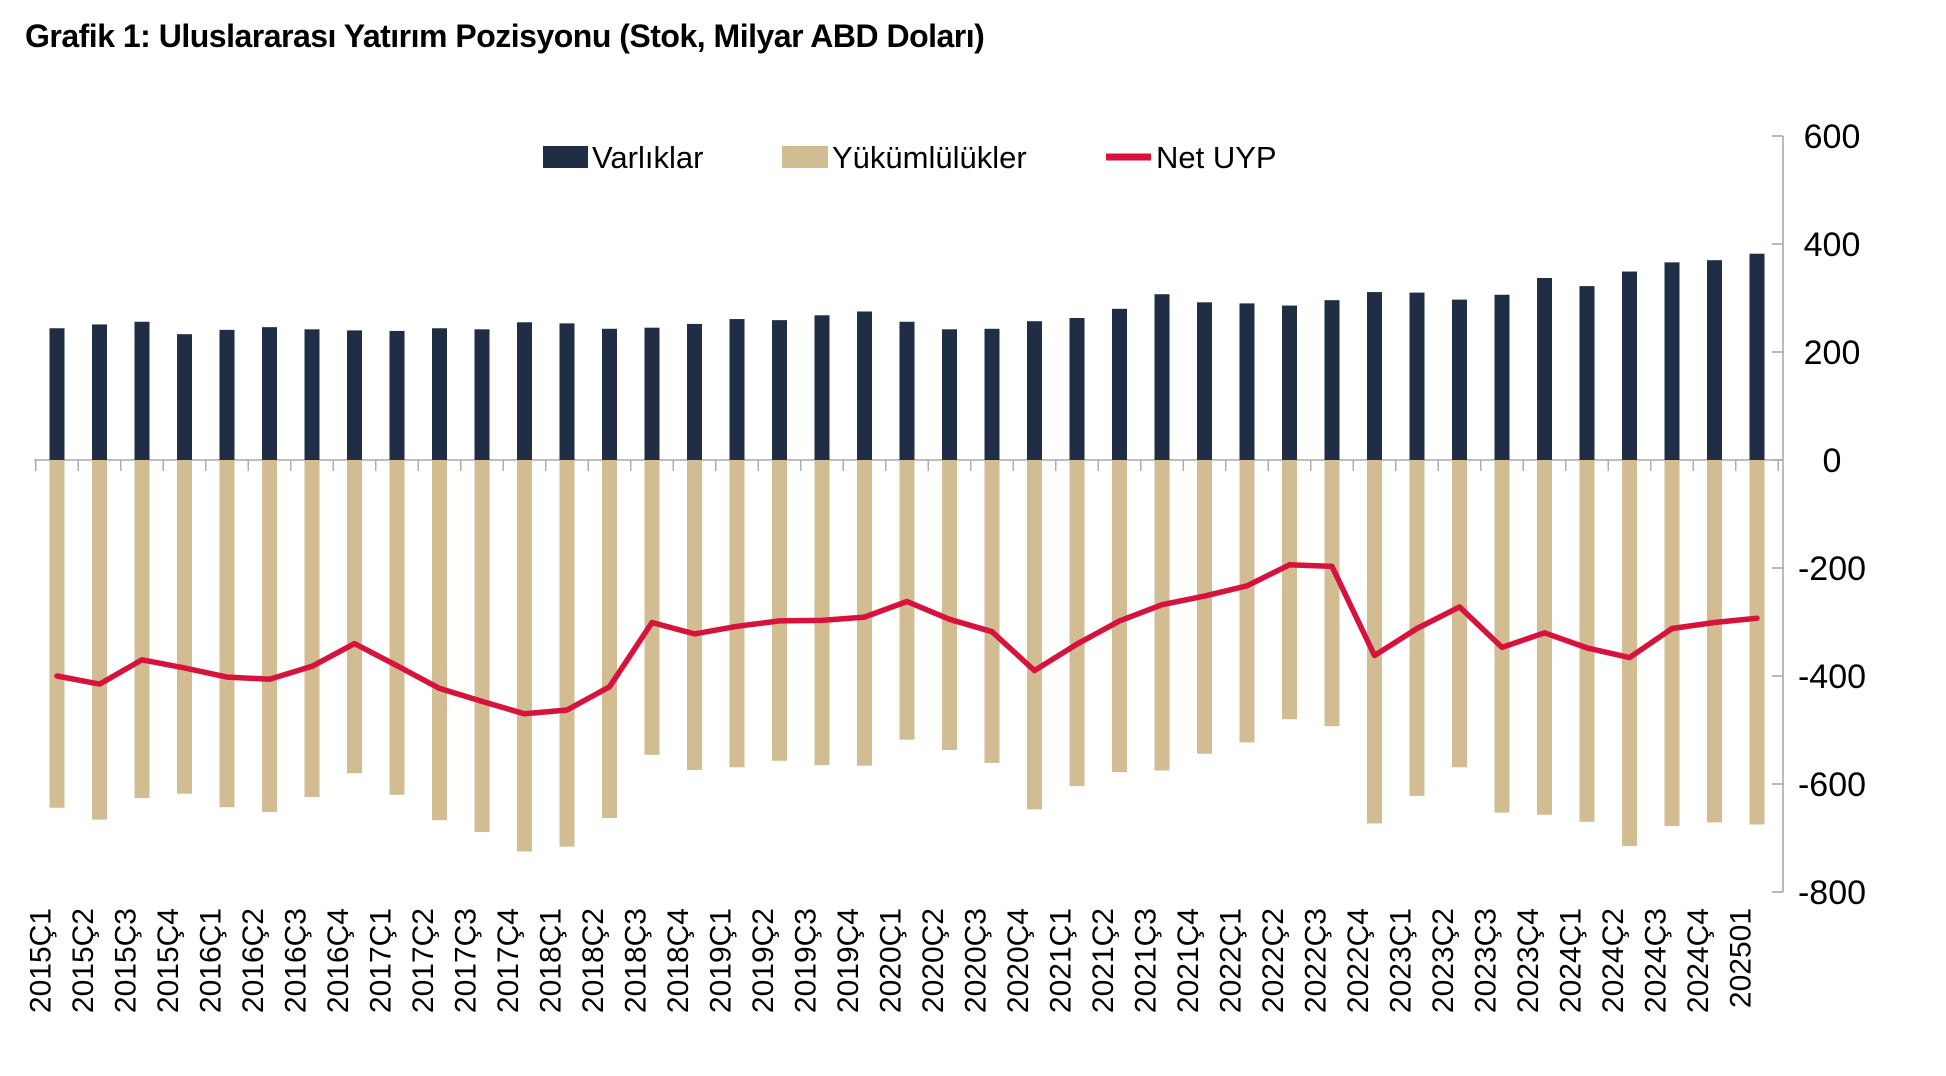  What do you see at coordinates (763, 960) in the screenshot?
I see `x-axis-tick-label: 2019Ç2` at bounding box center [763, 960].